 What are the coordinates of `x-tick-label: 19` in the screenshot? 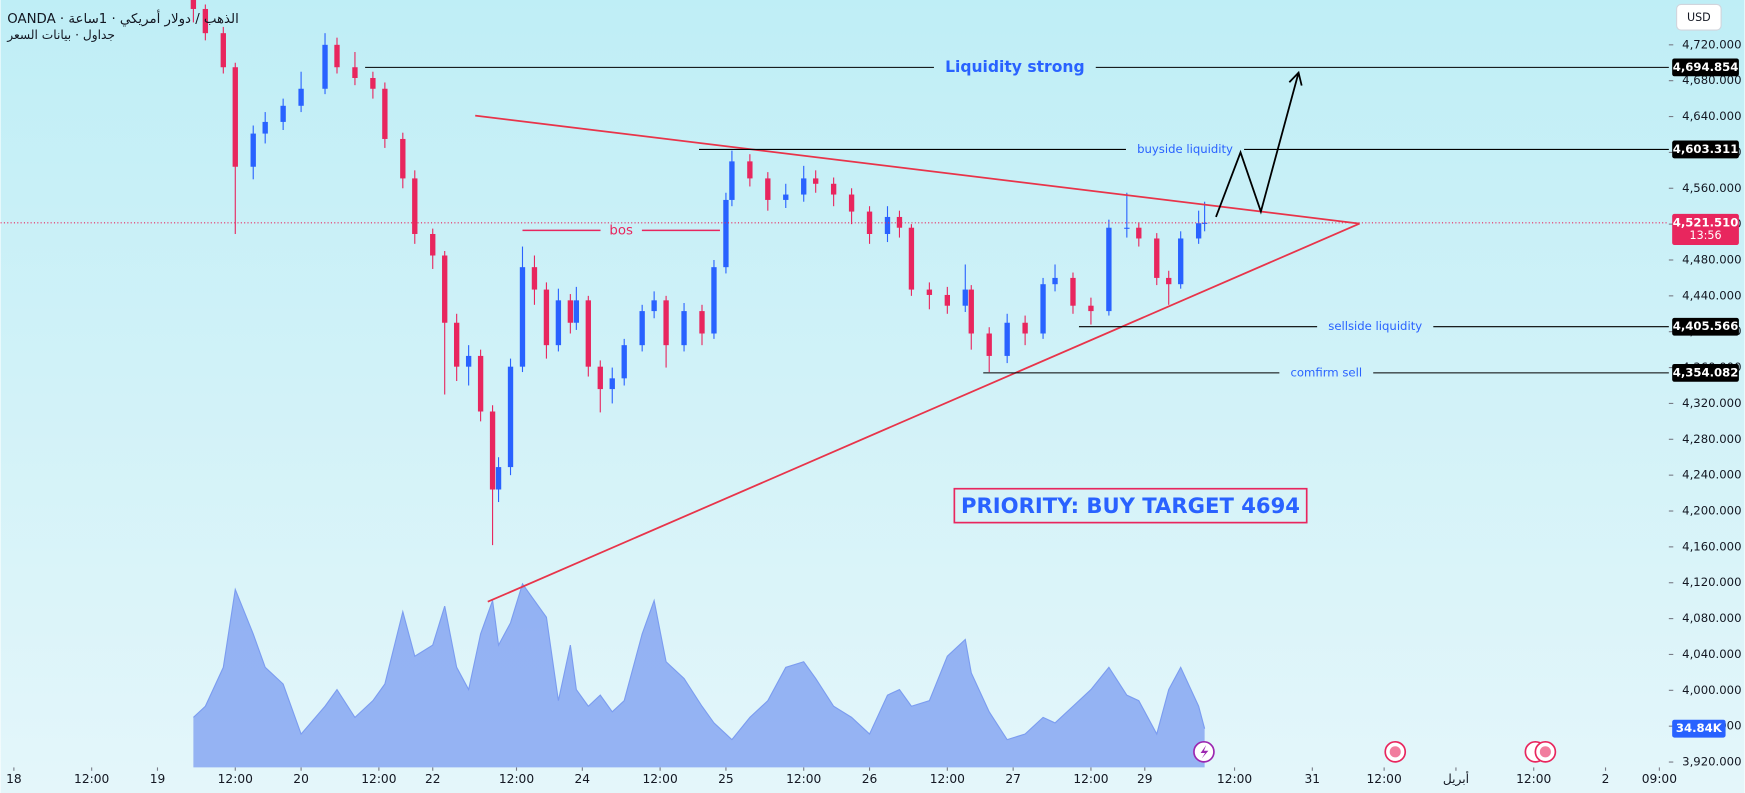 It's located at (158, 779).